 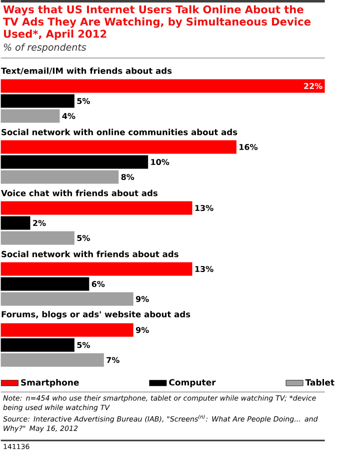 What do you see at coordinates (98, 284) in the screenshot?
I see `data-label: 6%` at bounding box center [98, 284].